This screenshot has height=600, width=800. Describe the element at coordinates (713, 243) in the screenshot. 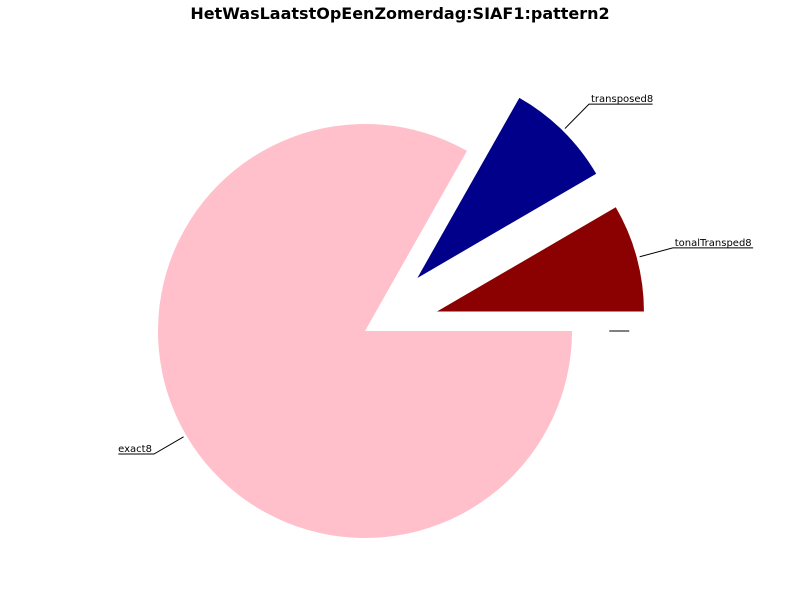

I see `slice-label-tonaltransped8: tonalTransped8` at that location.